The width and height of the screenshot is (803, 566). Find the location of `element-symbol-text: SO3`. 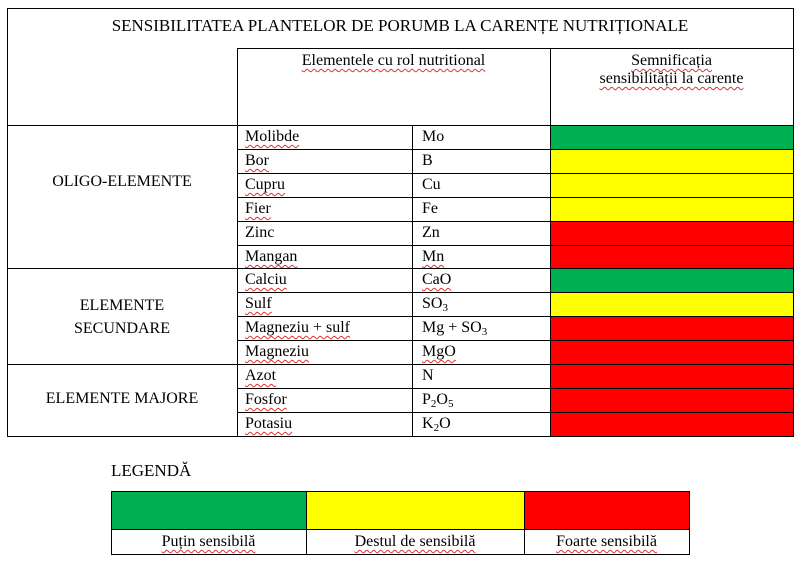

element-symbol-text: SO3 is located at coordinates (435, 304).